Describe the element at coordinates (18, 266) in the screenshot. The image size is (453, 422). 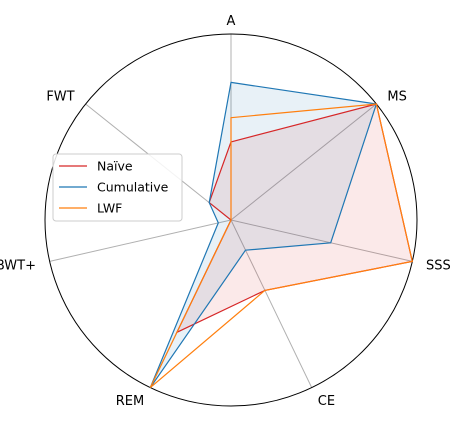
I see `axis-label-bwt-: BWT+` at that location.